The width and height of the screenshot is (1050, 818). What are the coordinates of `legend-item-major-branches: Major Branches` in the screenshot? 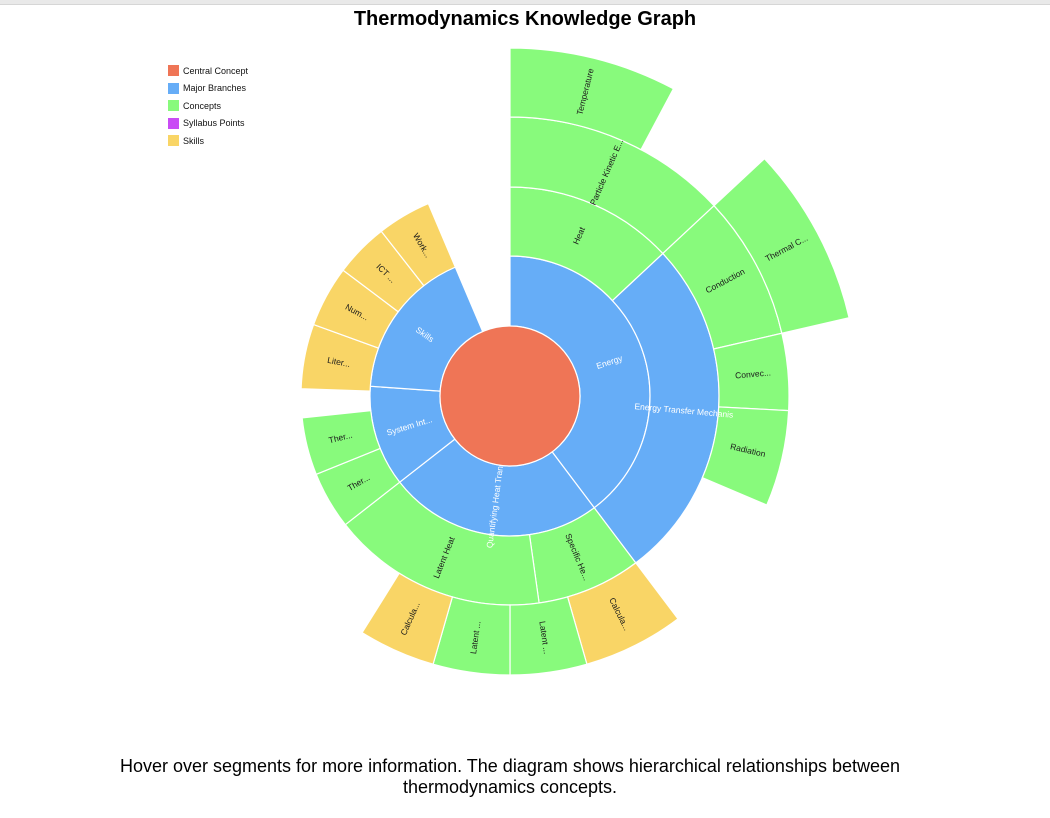 It's located at (208, 89).